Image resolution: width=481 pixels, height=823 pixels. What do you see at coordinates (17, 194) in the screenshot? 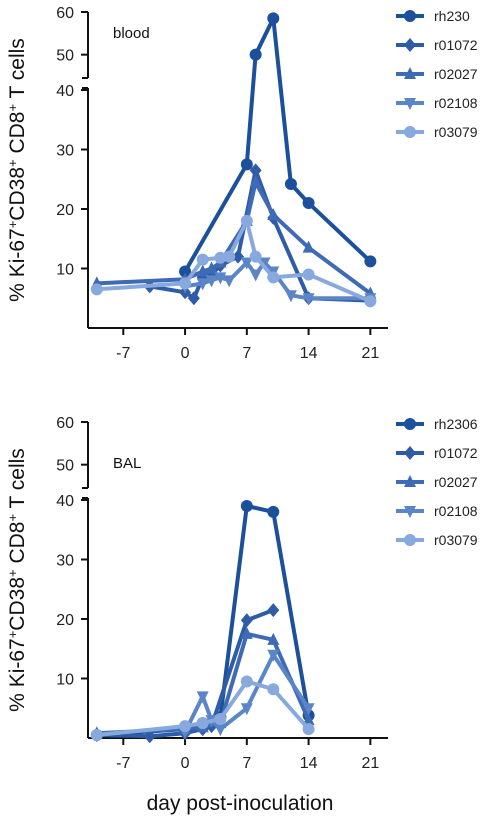
I see `y-axis-label-part: CD38` at bounding box center [17, 194].